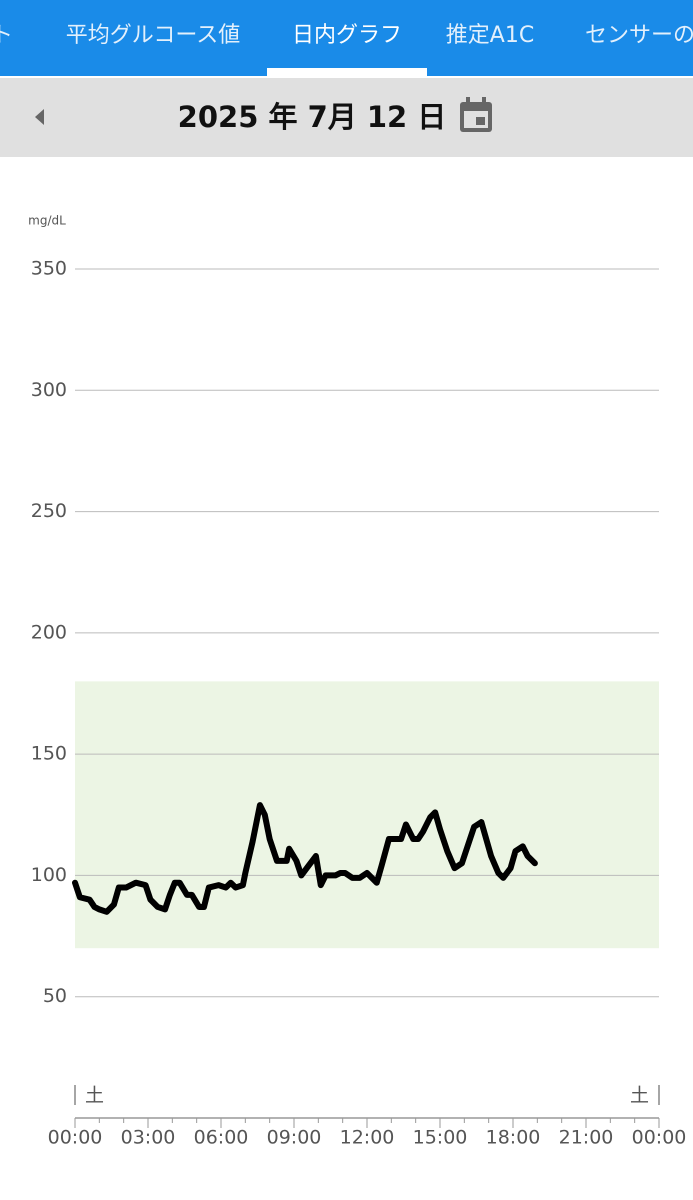 The height and width of the screenshot is (1200, 693). I want to click on y-tick-label: 200, so click(49, 632).